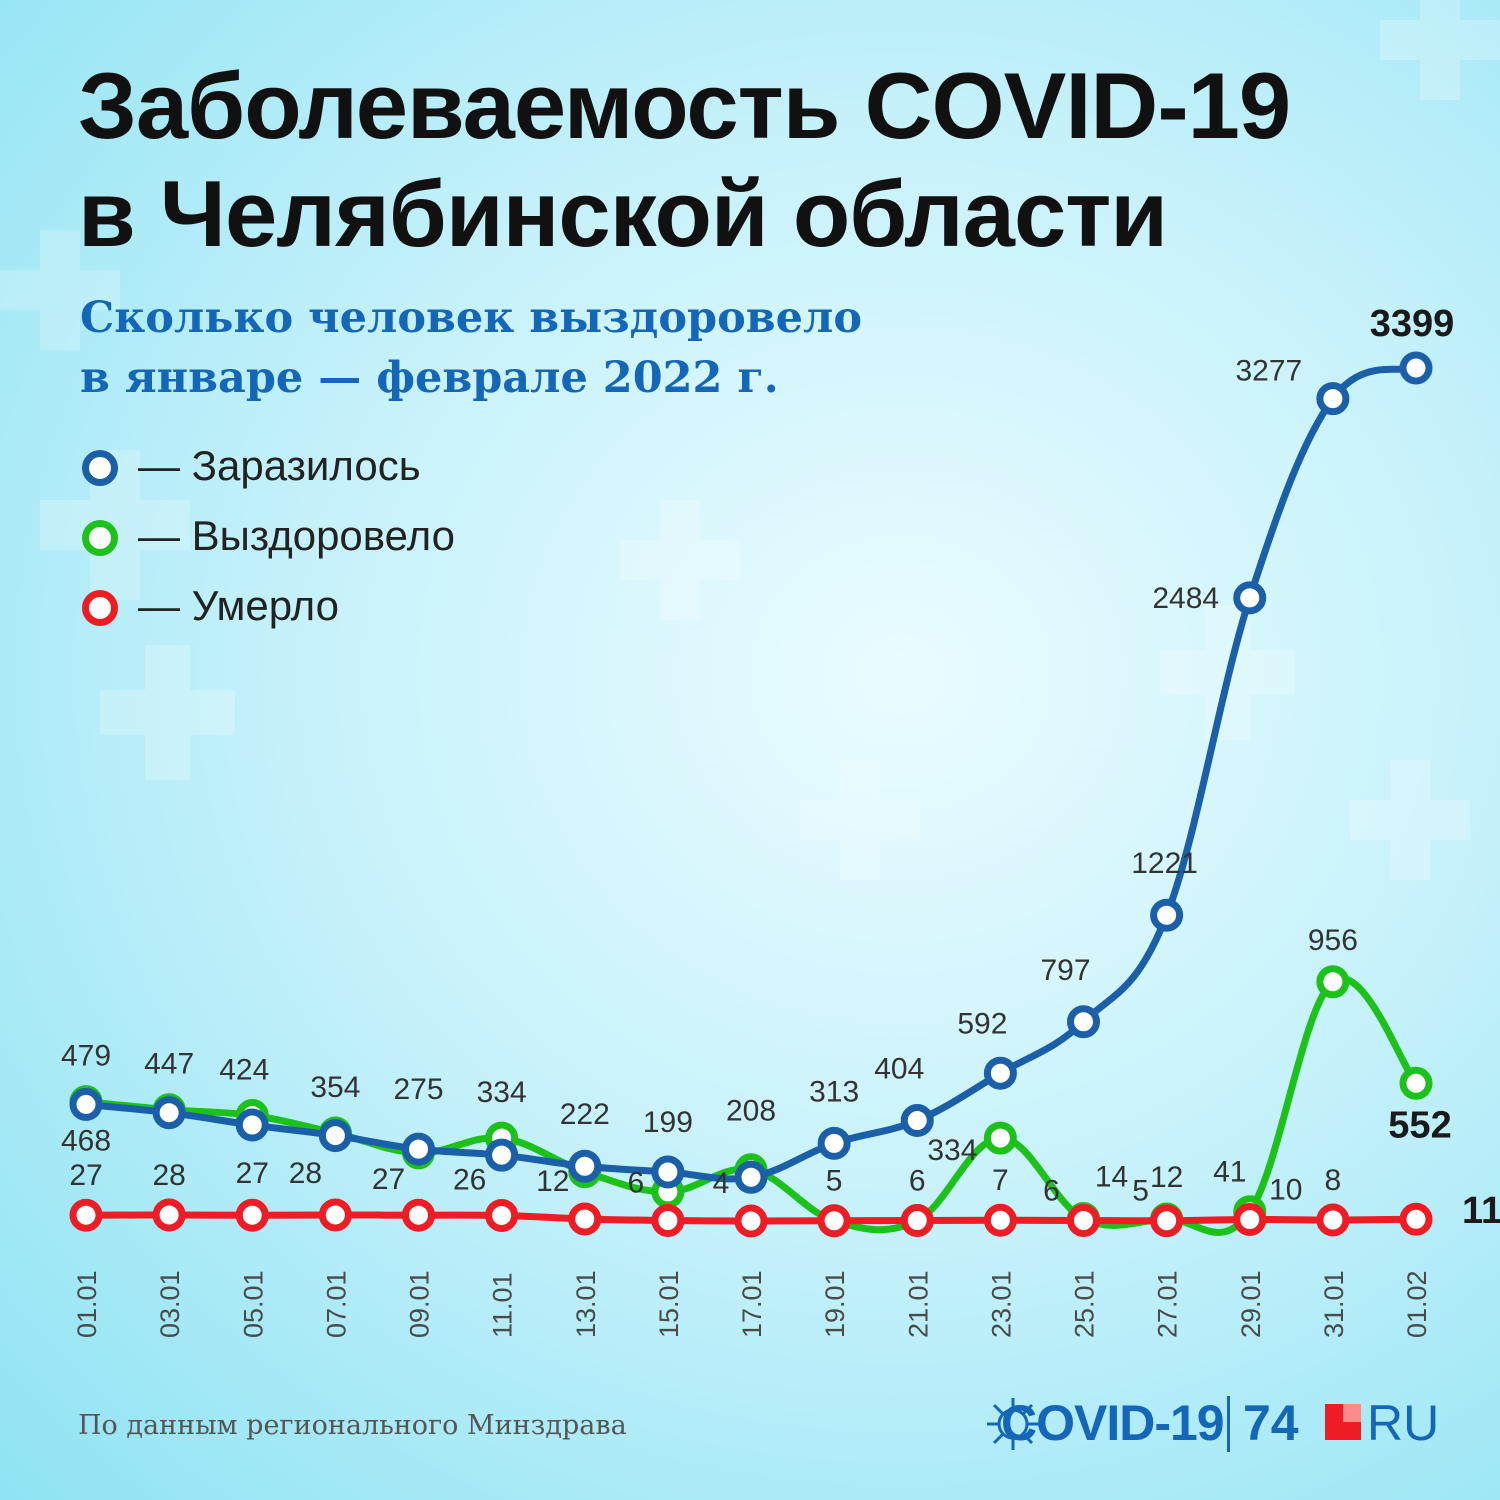  What do you see at coordinates (752, 1304) in the screenshot?
I see `x-tick-label: 17.01` at bounding box center [752, 1304].